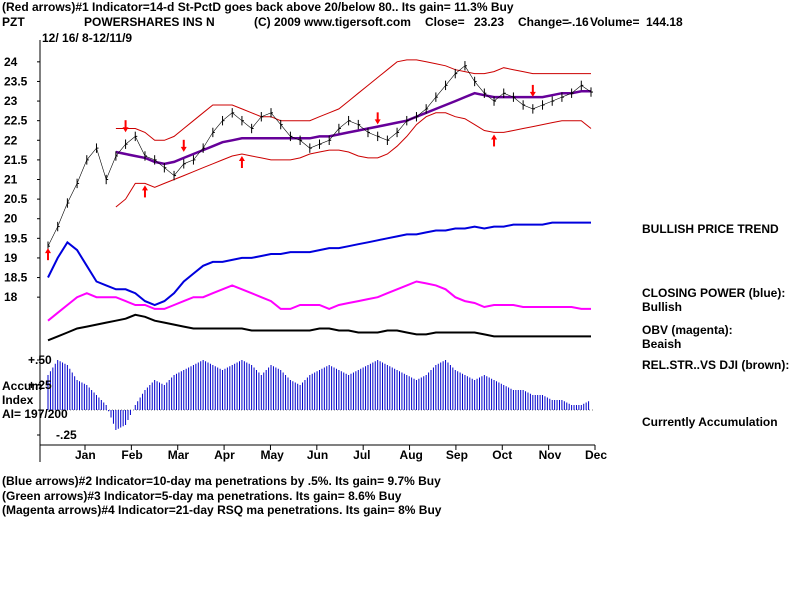 The image size is (800, 600). What do you see at coordinates (664, 22) in the screenshot?
I see `volume-value: 144.18` at bounding box center [664, 22].